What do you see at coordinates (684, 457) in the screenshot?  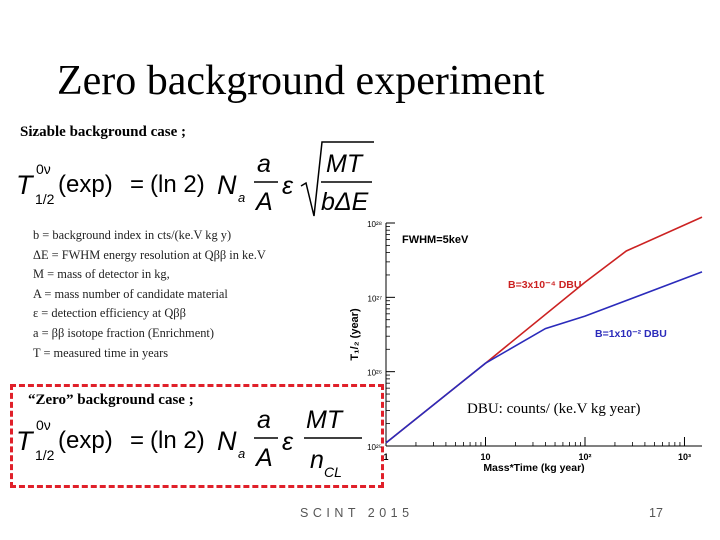 I see `x-tick-label: 10³` at bounding box center [684, 457].